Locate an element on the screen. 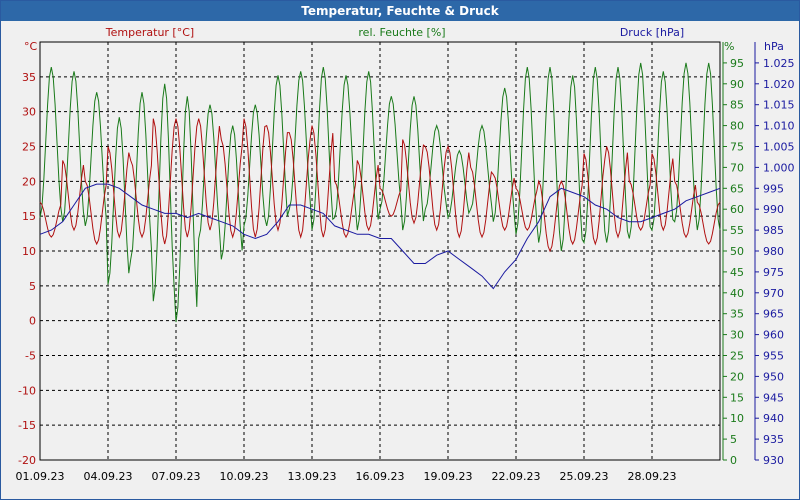 The width and height of the screenshot is (800, 500). hum-tick-label: 70 is located at coordinates (737, 167).